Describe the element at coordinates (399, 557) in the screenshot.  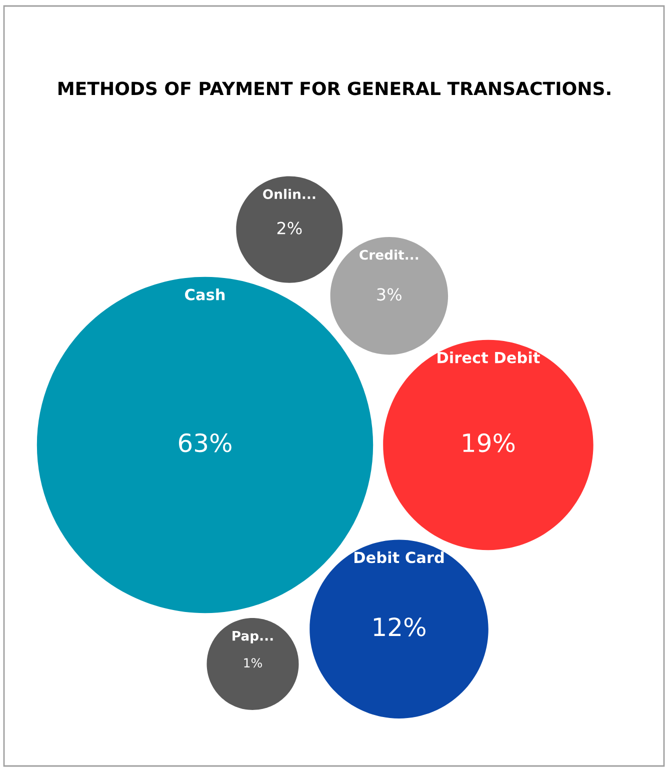
I see `category-label: Debit Card` at that location.